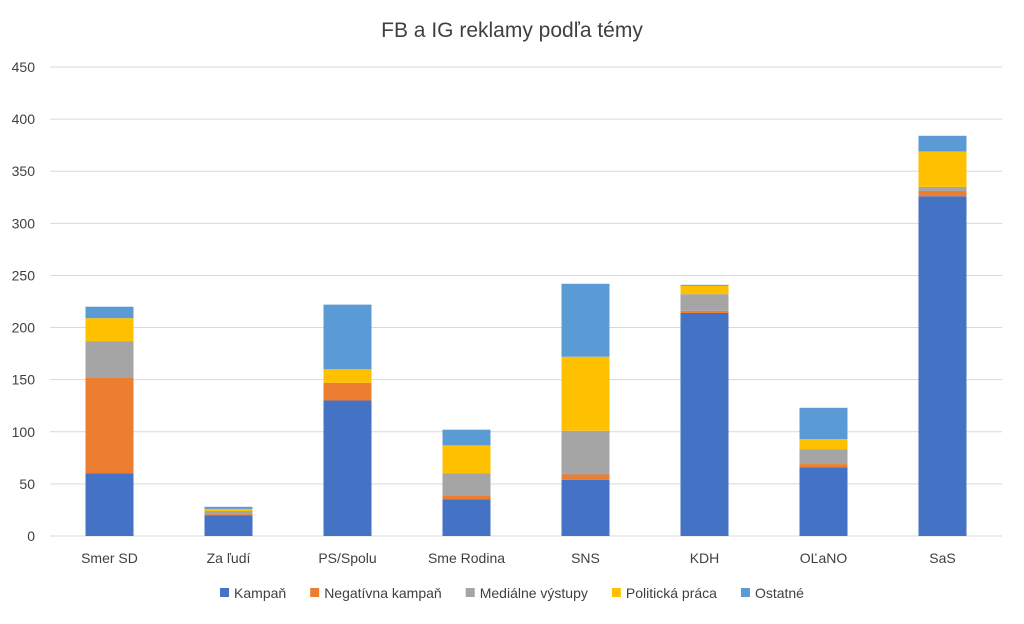 This screenshot has width=1024, height=624. What do you see at coordinates (24, 223) in the screenshot?
I see `y-tick-label: 300` at bounding box center [24, 223].